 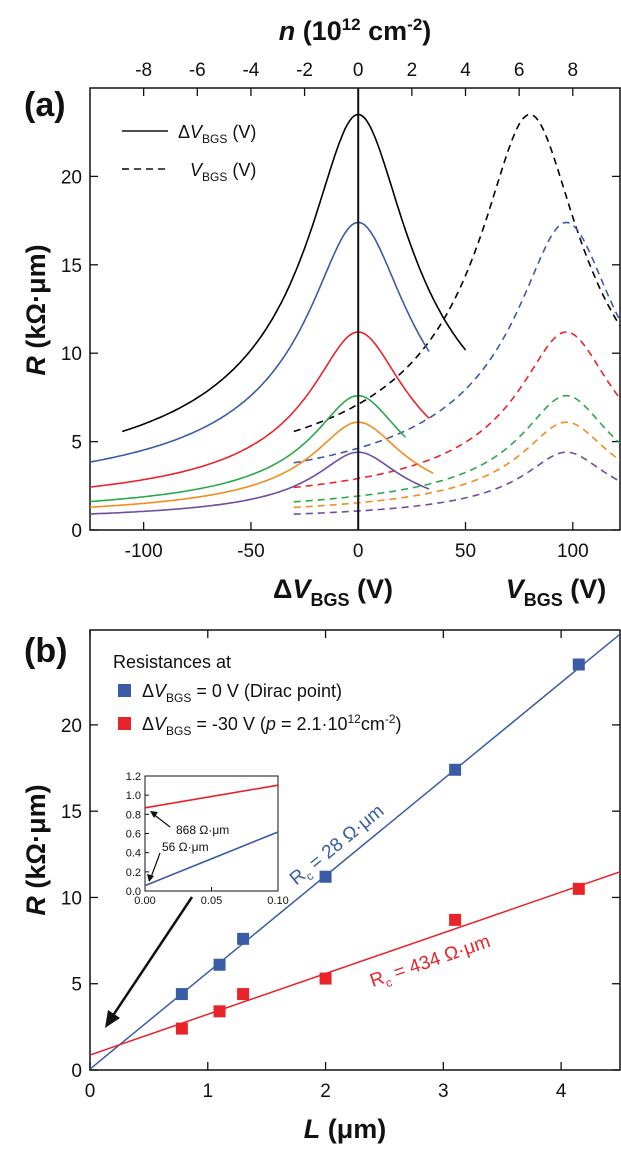 What do you see at coordinates (133, 815) in the screenshot?
I see `inset-y-tick-label: 0.8` at bounding box center [133, 815].